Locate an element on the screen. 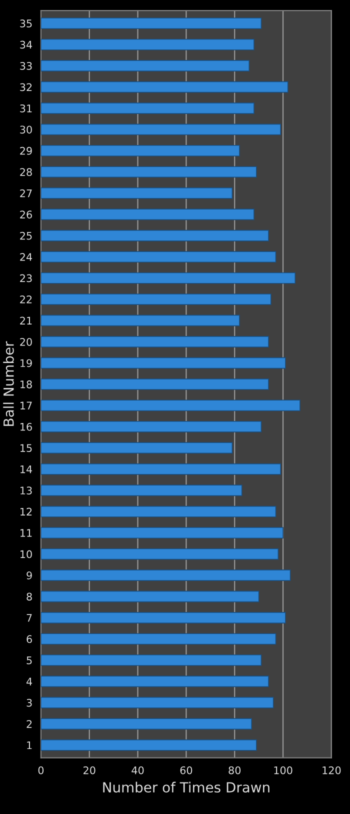 This screenshot has width=350, height=814. y-tick-label: 30 is located at coordinates (26, 130).